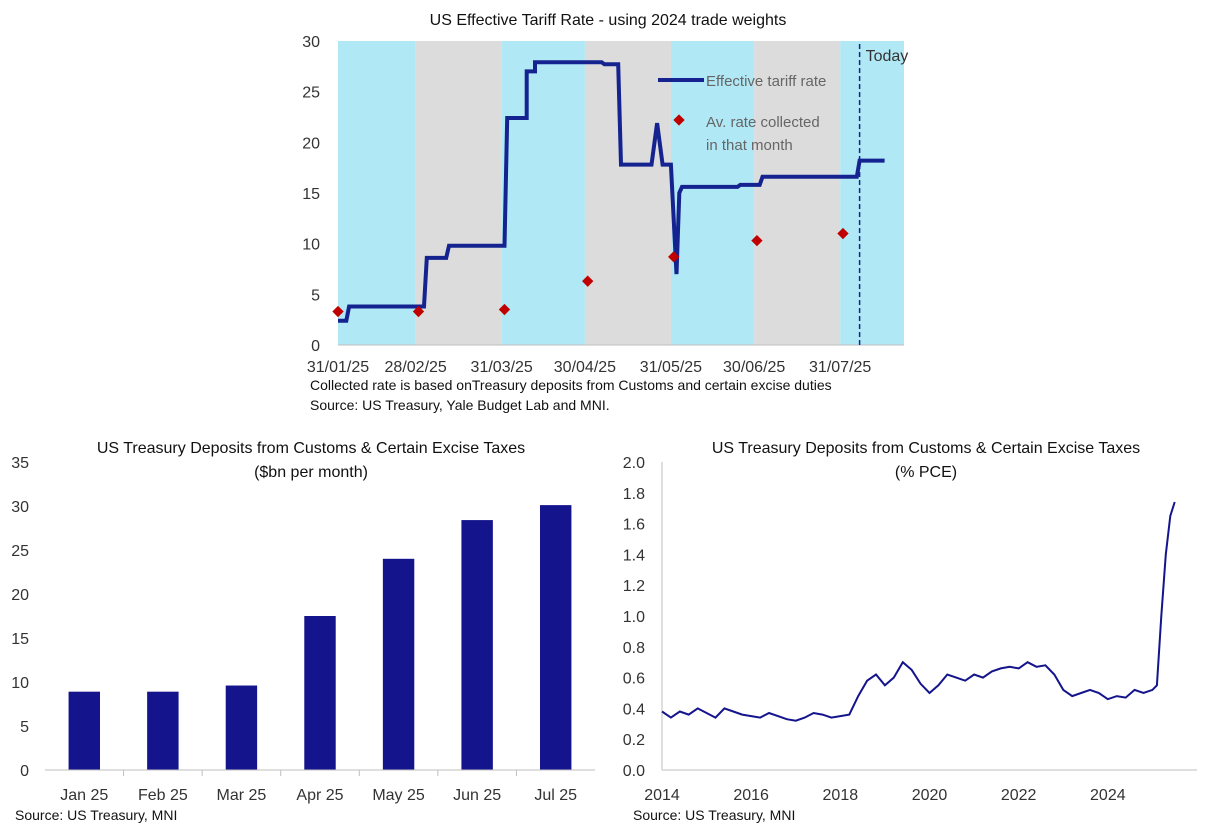 Image resolution: width=1215 pixels, height=825 pixels. What do you see at coordinates (634, 494) in the screenshot?
I see `y-tick-label: 1.8` at bounding box center [634, 494].